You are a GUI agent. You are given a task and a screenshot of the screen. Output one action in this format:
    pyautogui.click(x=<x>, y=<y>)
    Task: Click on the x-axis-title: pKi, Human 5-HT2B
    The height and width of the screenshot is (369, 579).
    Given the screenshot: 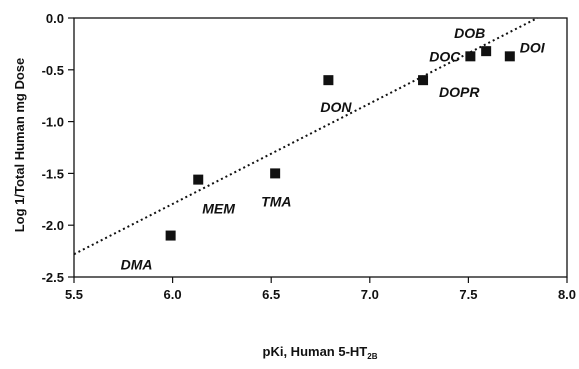 What is the action you would take?
    pyautogui.click(x=320, y=352)
    